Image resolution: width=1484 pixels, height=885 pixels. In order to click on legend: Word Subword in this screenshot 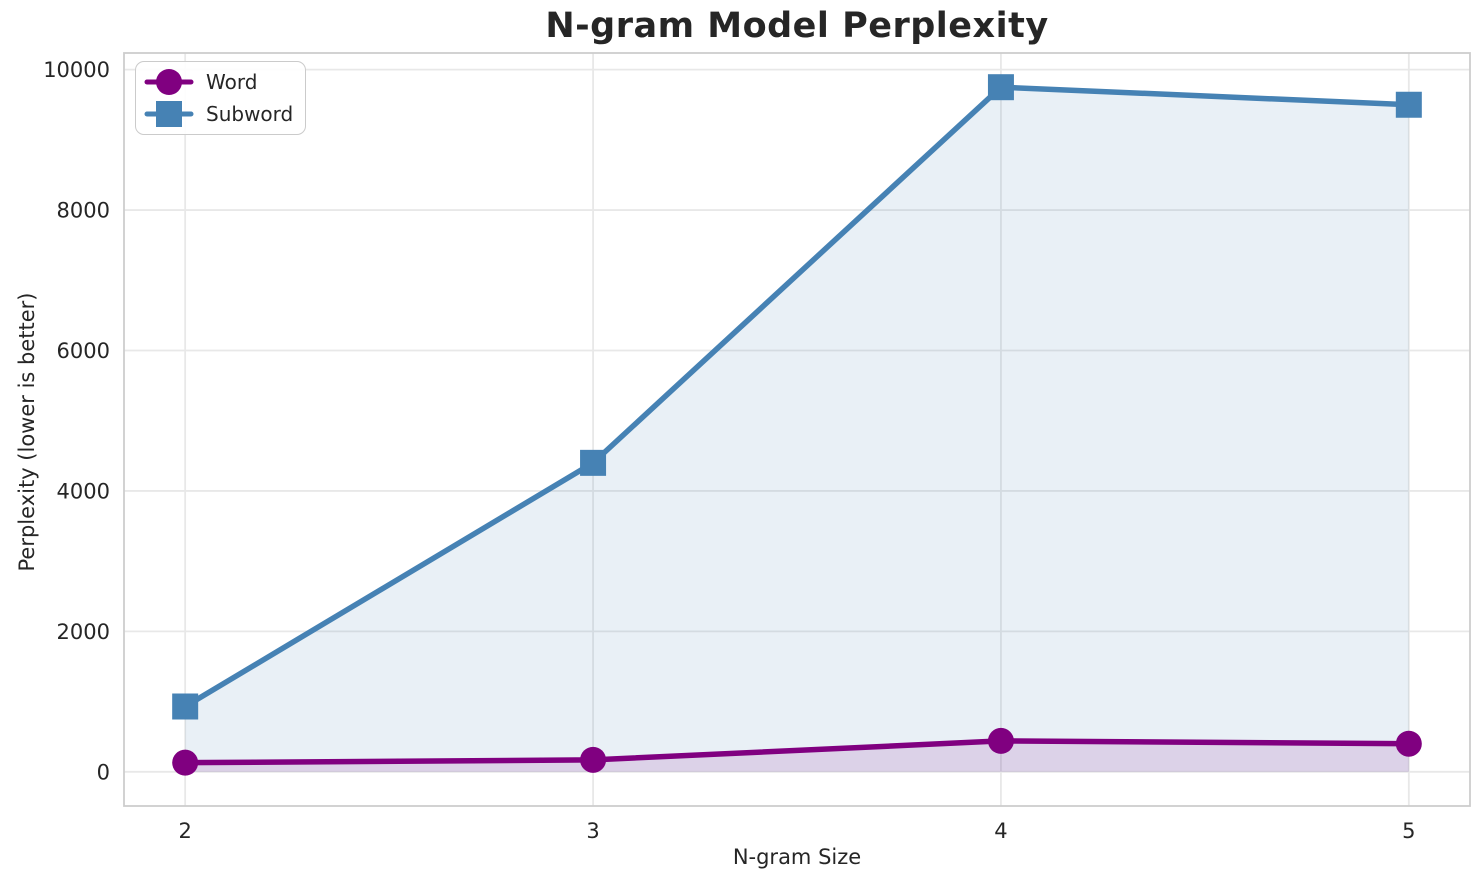, I will do `click(221, 98)`.